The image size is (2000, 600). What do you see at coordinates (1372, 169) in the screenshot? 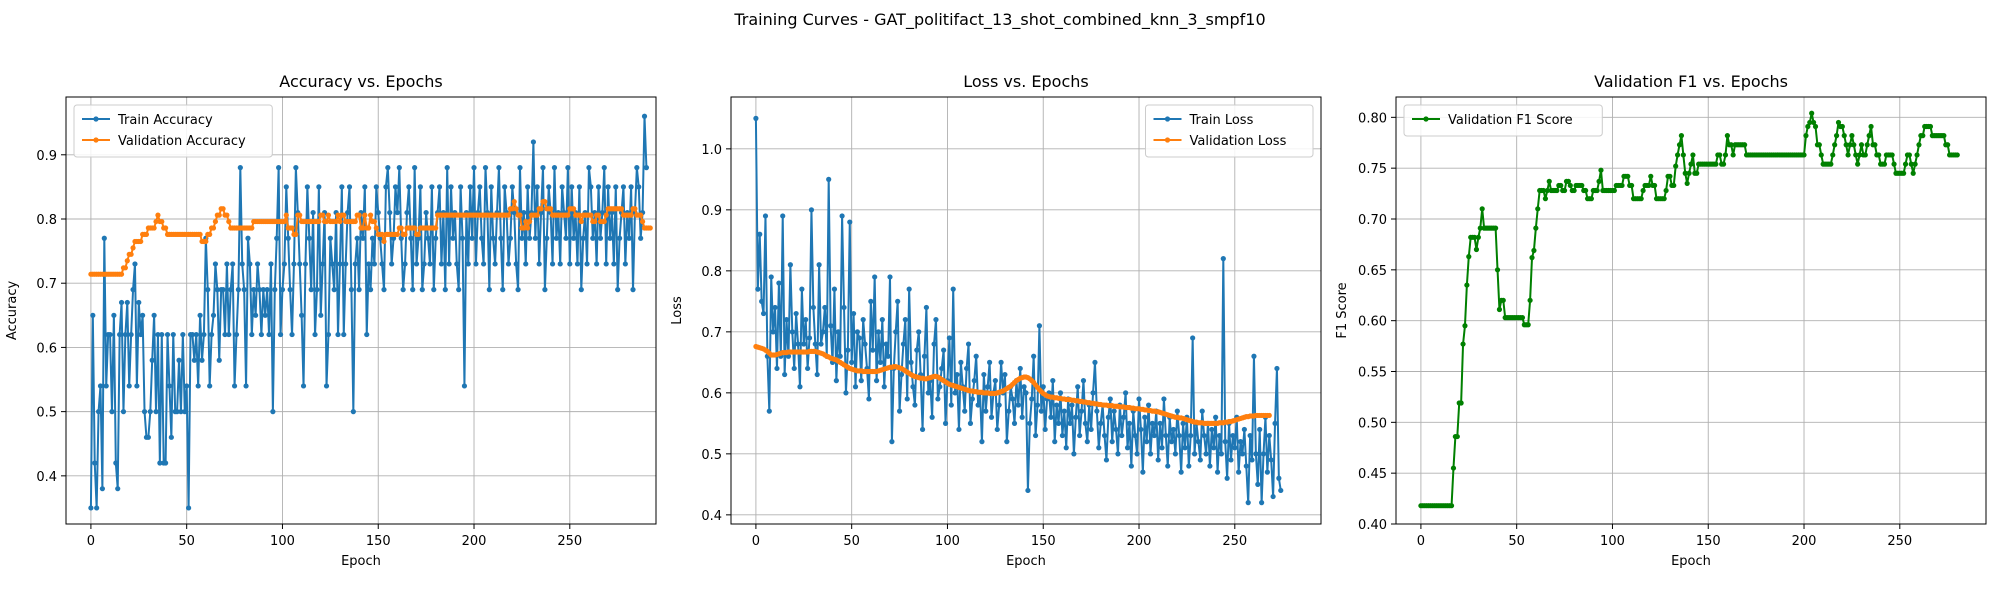
I see `y-tick-label: 0.75` at bounding box center [1372, 169].